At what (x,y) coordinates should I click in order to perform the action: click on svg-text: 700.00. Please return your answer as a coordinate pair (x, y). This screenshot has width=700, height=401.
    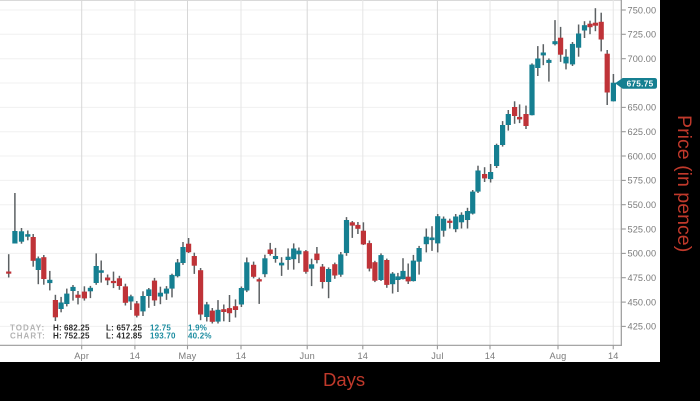
    Looking at the image, I should click on (642, 59).